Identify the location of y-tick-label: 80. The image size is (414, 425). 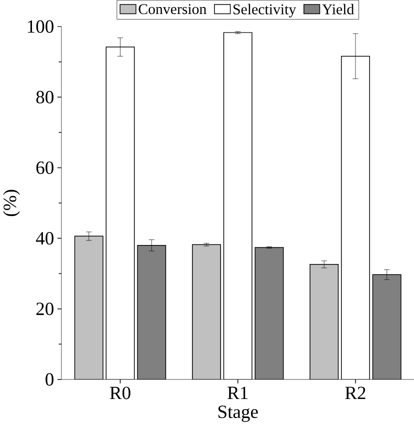
(45, 97).